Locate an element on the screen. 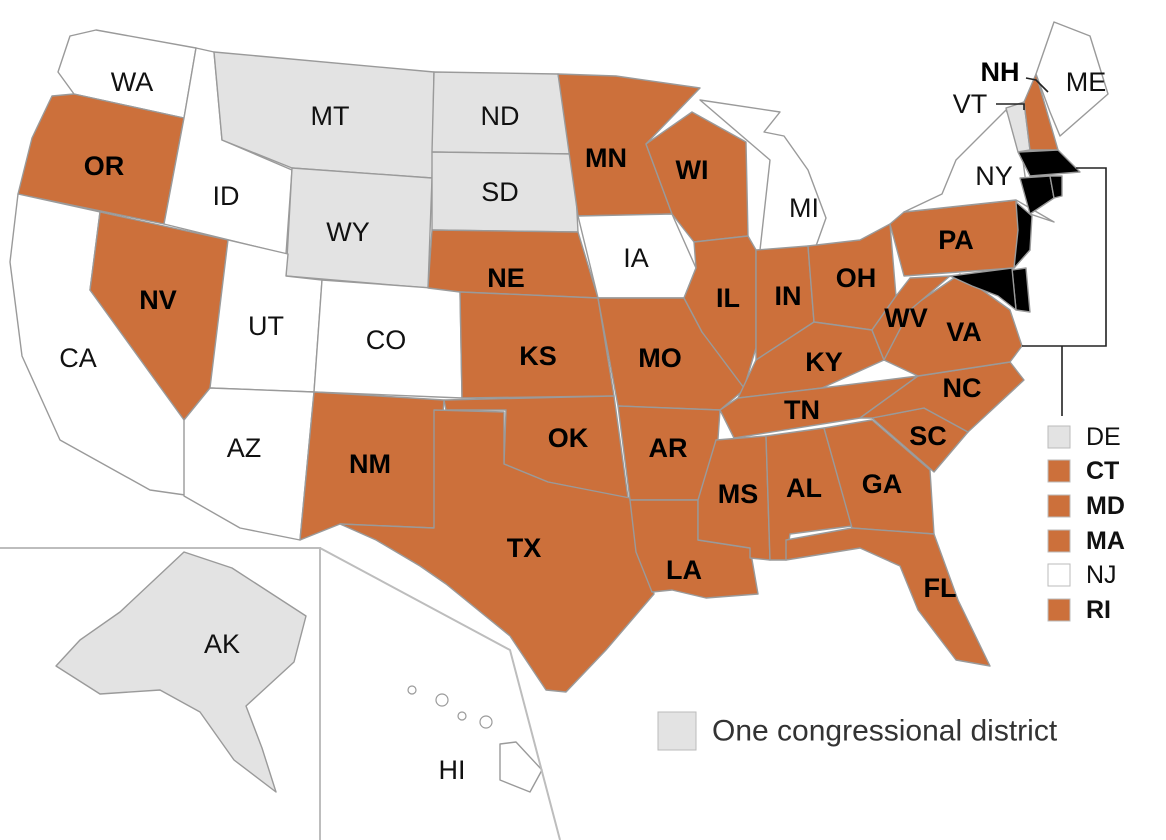 The width and height of the screenshot is (1166, 840). leader-line-small-states is located at coordinates (1064, 291).